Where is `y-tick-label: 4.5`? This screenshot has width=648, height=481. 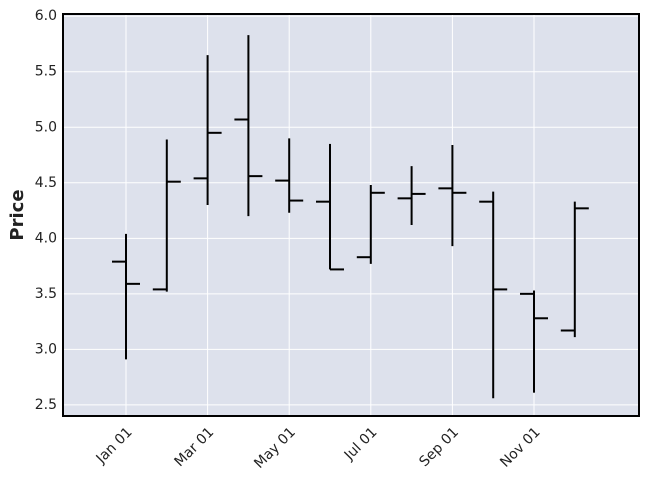
y-tick-label: 4.5 is located at coordinates (46, 183).